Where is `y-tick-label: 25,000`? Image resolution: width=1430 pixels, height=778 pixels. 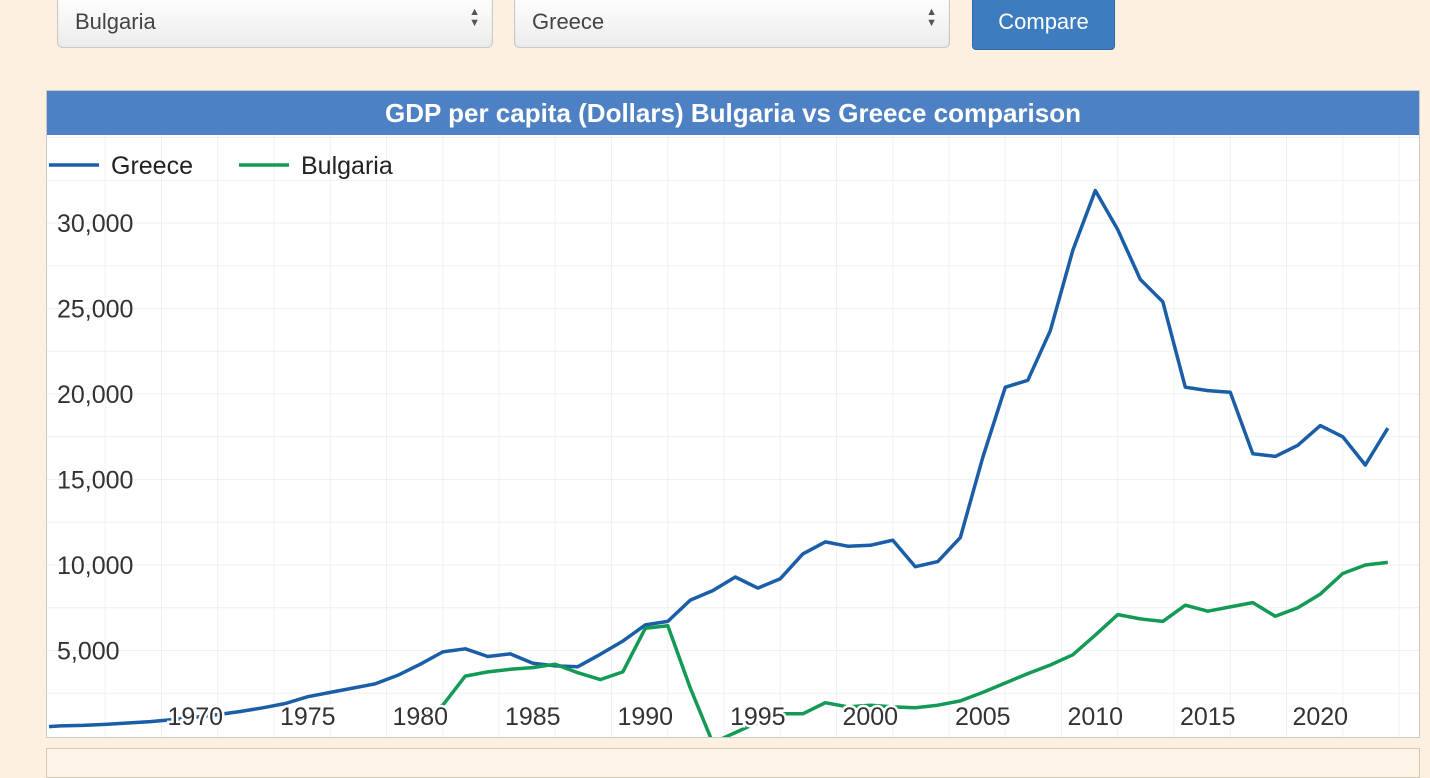 y-tick-label: 25,000 is located at coordinates (95, 310).